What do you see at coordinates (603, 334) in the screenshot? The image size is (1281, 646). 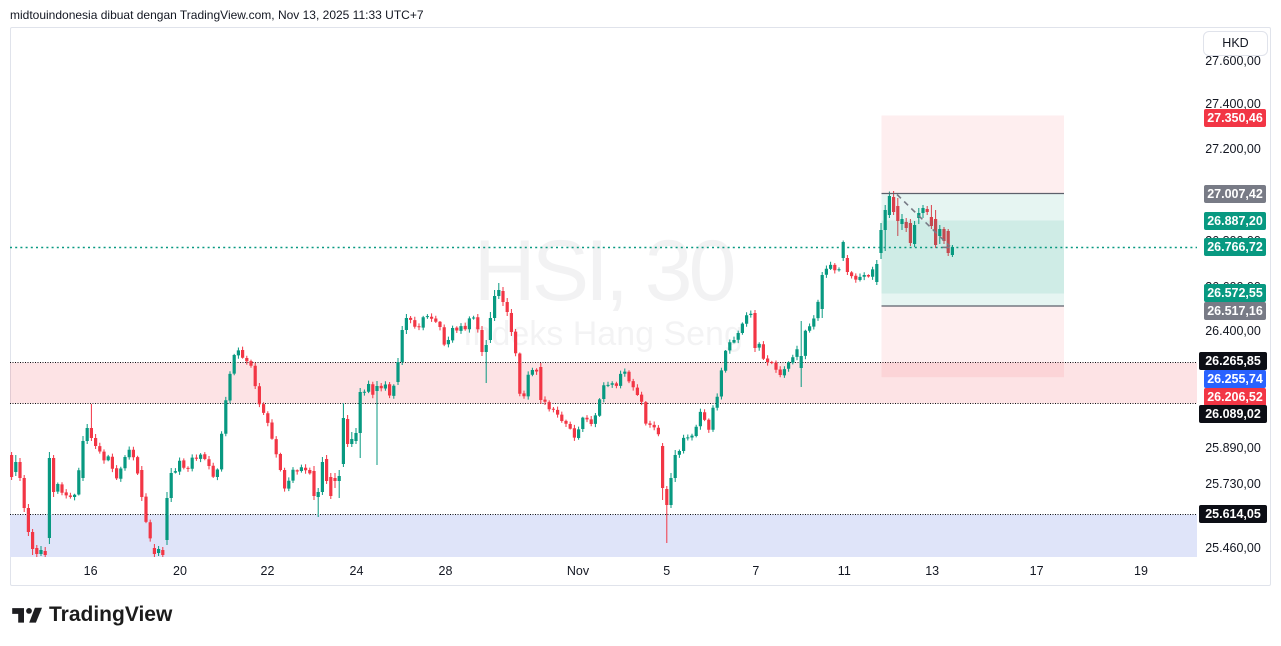 I see `svg-text: Indeks Hang Seng` at bounding box center [603, 334].